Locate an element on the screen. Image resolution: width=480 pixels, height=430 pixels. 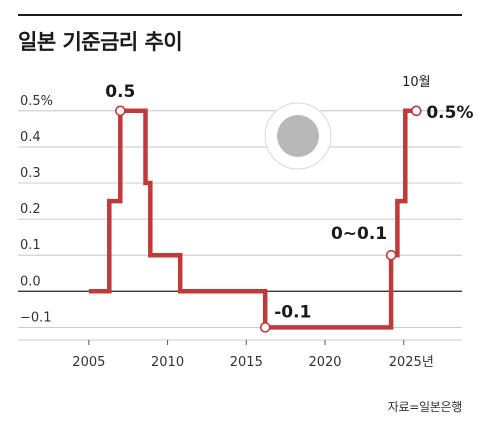
y-tick-label: 0.4 is located at coordinates (30, 137).